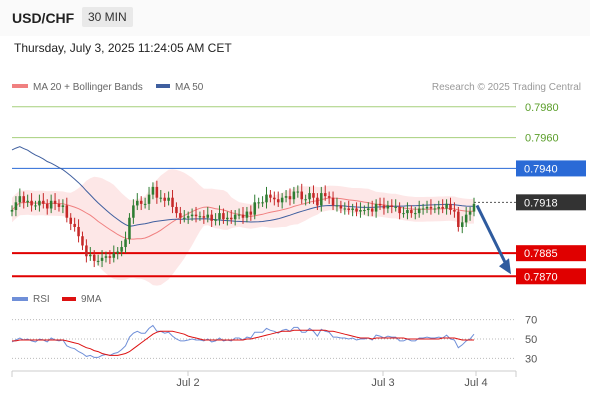  I want to click on rsi-tick-label: 50, so click(531, 340).